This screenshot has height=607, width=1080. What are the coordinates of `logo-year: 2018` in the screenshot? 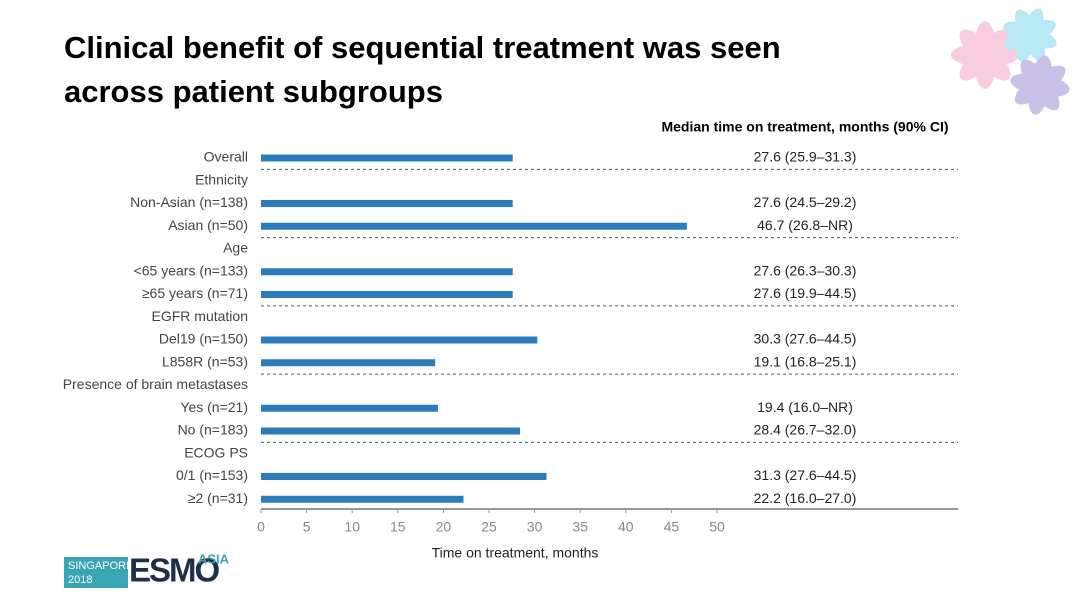 It's located at (80, 580).